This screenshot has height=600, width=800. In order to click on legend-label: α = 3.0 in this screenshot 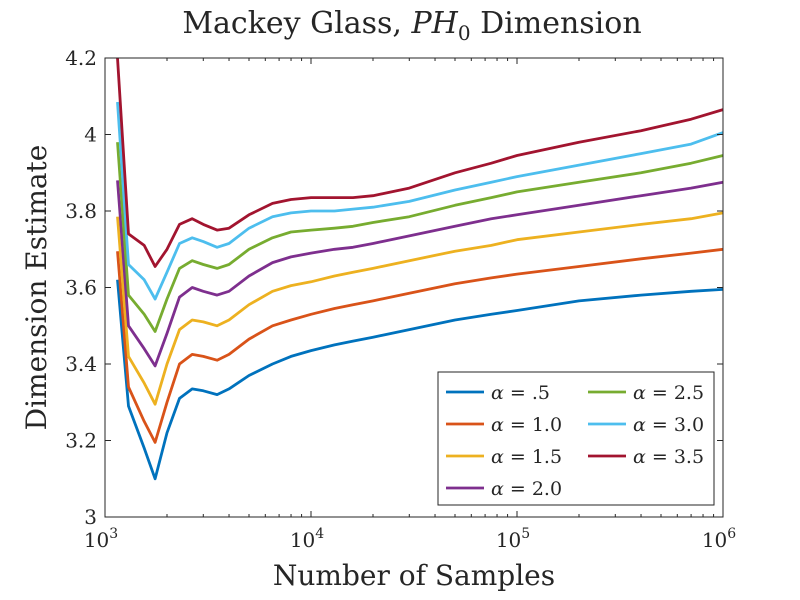, I will do `click(668, 425)`.